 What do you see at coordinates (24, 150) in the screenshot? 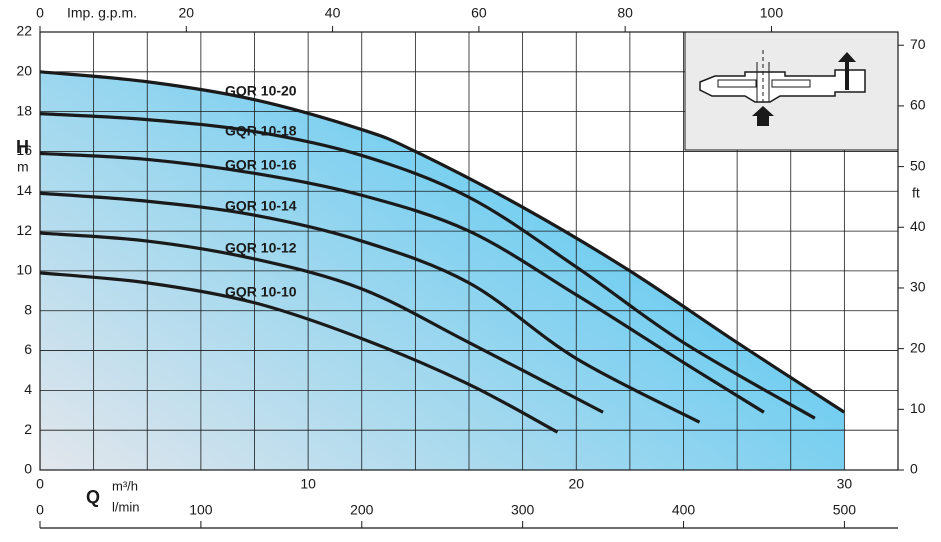
I see `y-tick-label: 16` at bounding box center [24, 150].